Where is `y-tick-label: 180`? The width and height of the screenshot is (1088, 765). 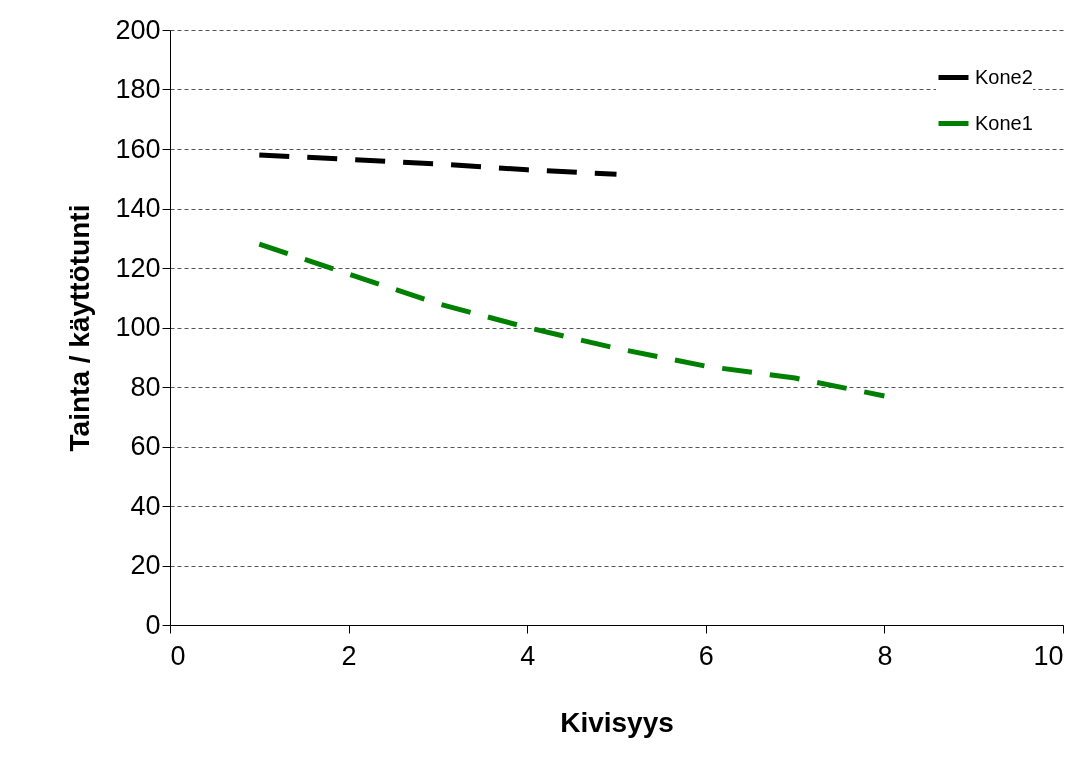 y-tick-label: 180 is located at coordinates (138, 89).